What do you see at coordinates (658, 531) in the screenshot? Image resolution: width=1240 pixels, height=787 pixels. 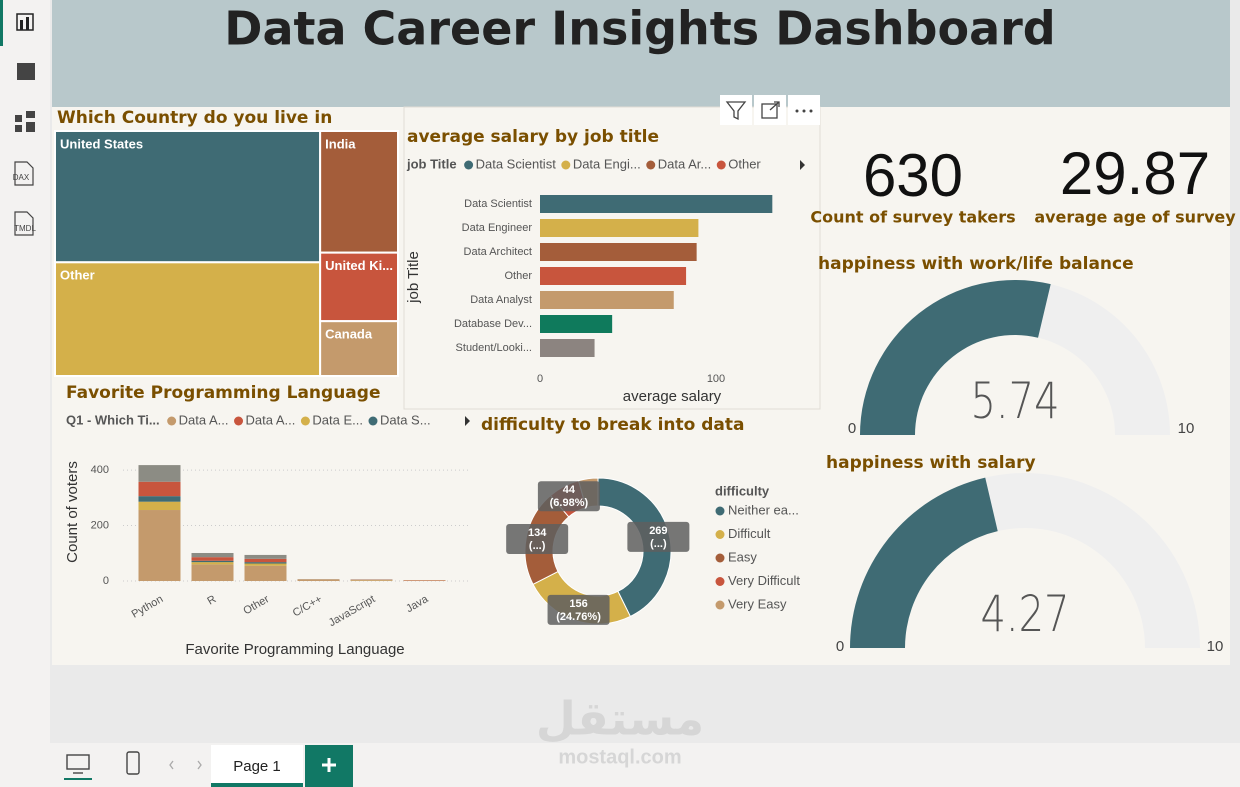 I see `data-label: 269` at bounding box center [658, 531].